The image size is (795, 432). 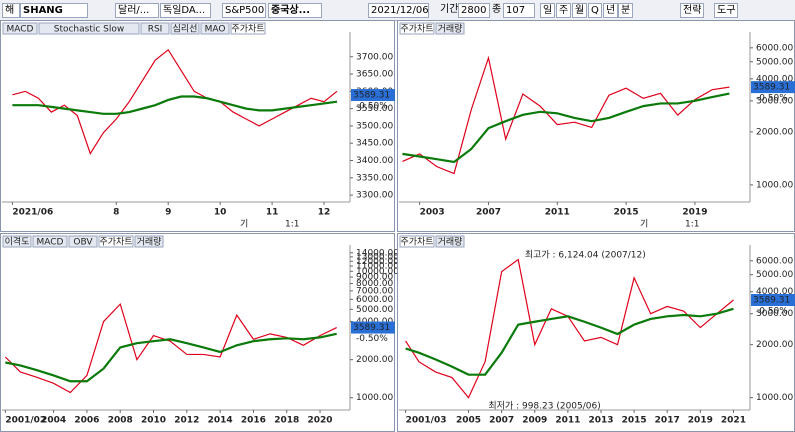 I want to click on x-tick-label: 2012, so click(x=186, y=421).